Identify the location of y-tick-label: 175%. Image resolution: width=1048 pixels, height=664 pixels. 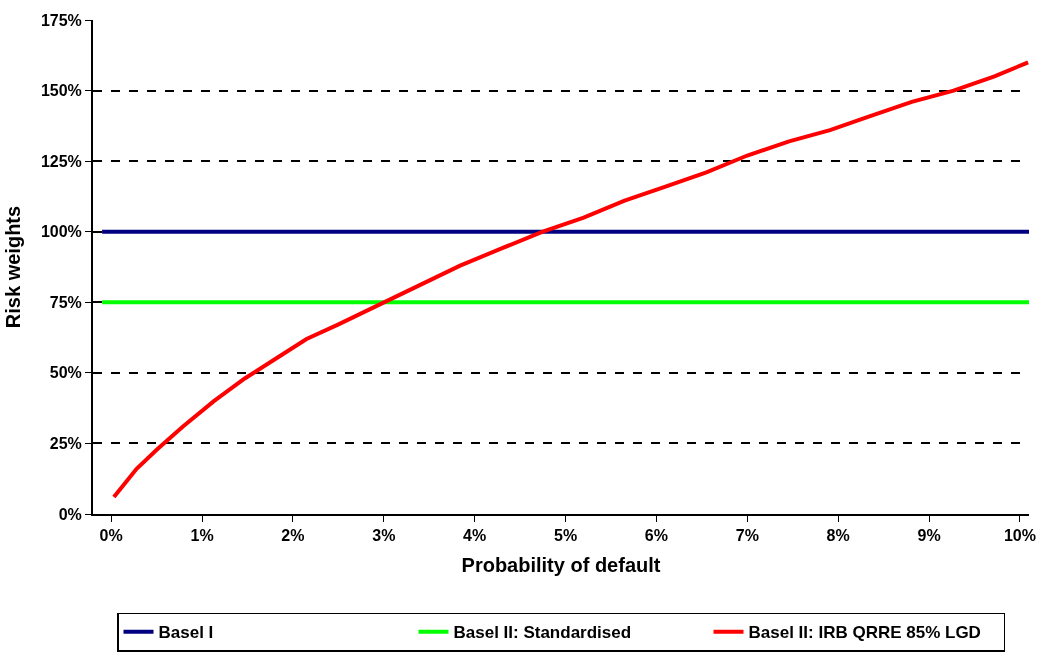
(61, 20).